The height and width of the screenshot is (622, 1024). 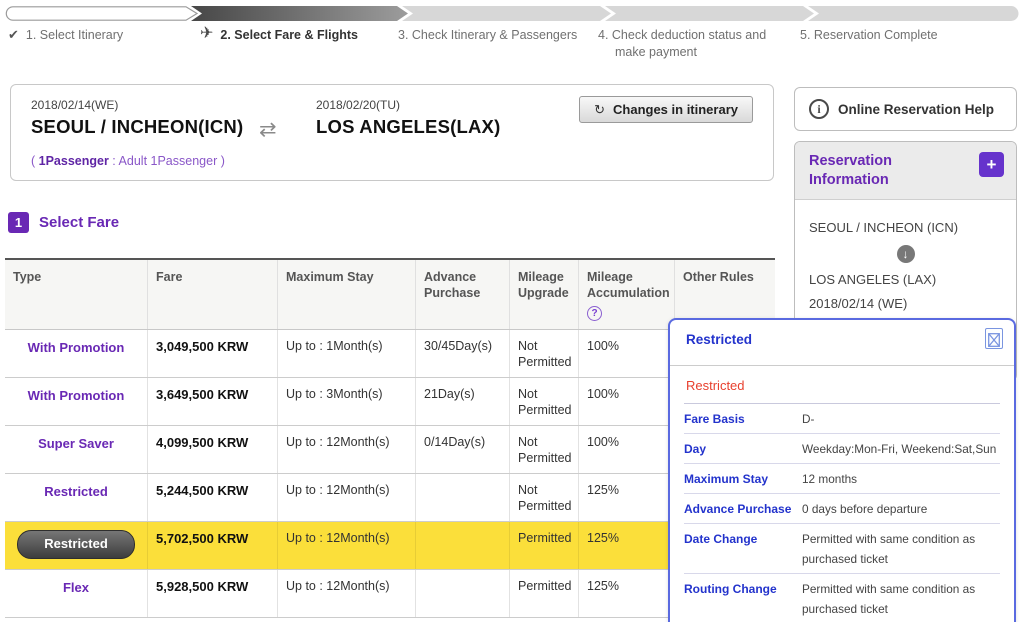 I want to click on fare-type-cell: Restricted, so click(x=76, y=545).